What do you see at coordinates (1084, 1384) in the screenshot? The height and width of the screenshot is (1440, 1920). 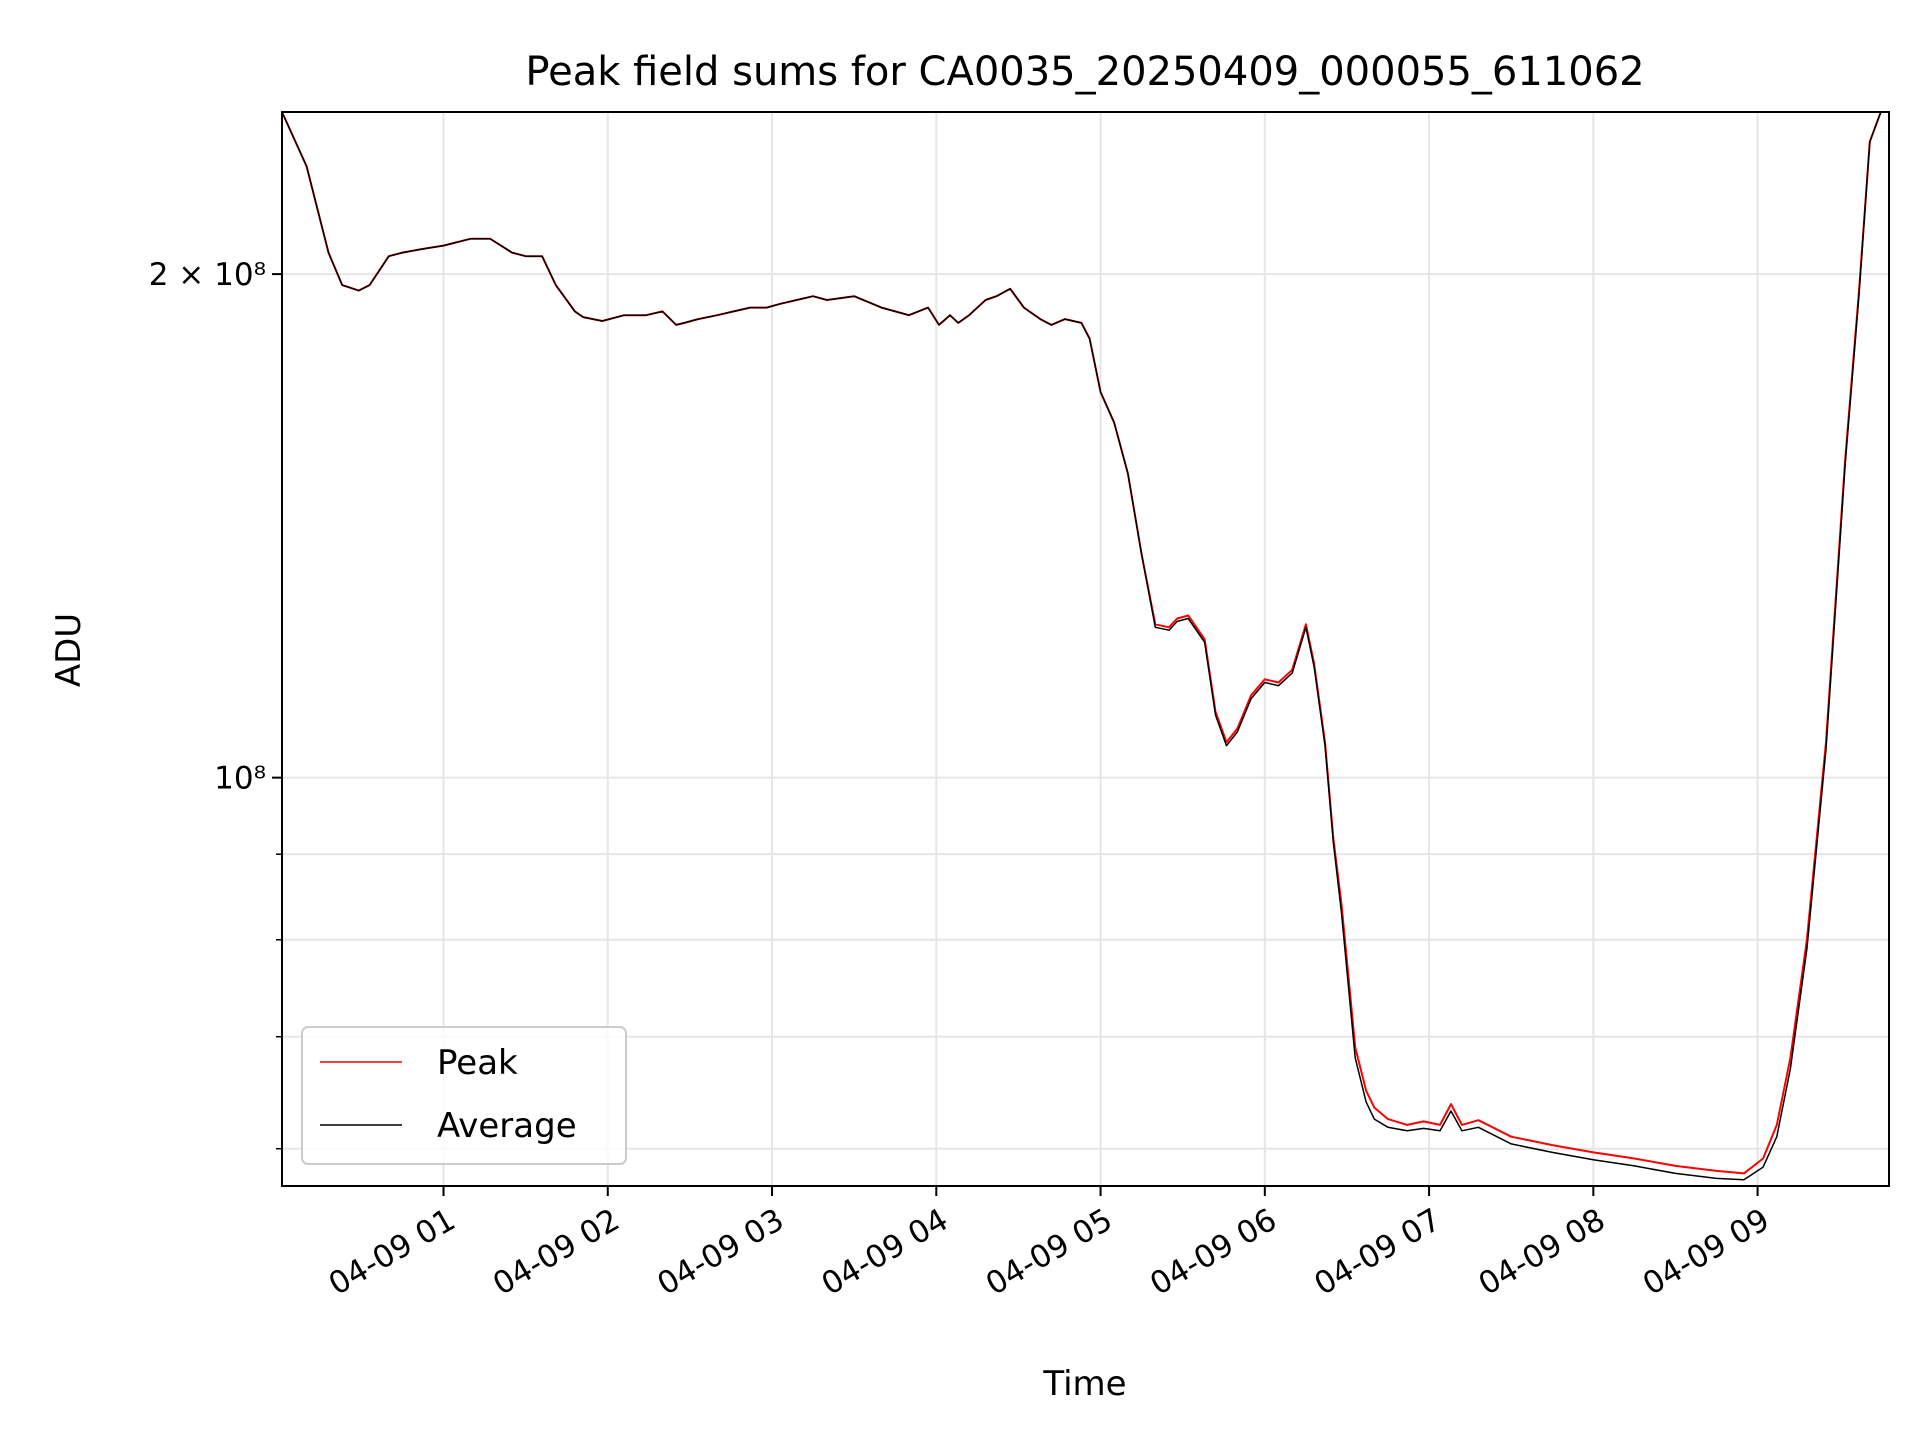 I see `x-axis-label: Time` at bounding box center [1084, 1384].